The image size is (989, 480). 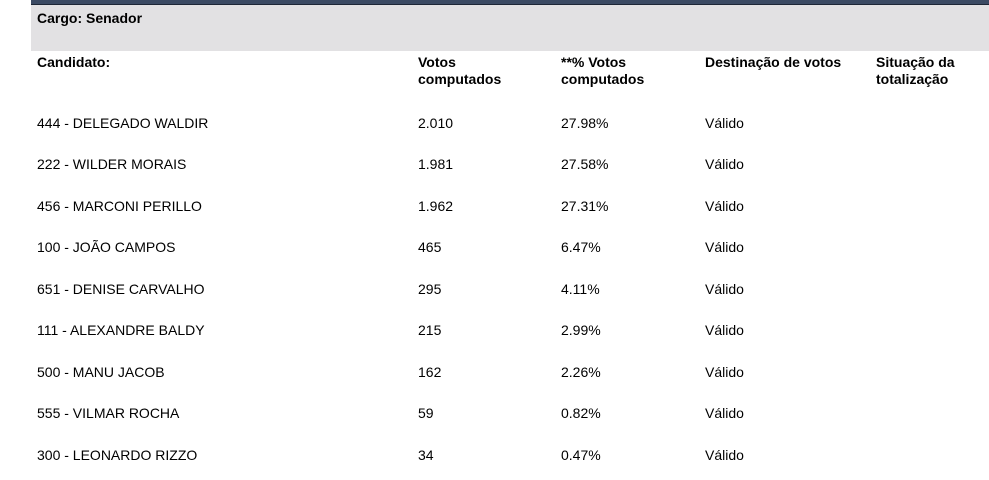 What do you see at coordinates (430, 247) in the screenshot?
I see `row-votos: 465` at bounding box center [430, 247].